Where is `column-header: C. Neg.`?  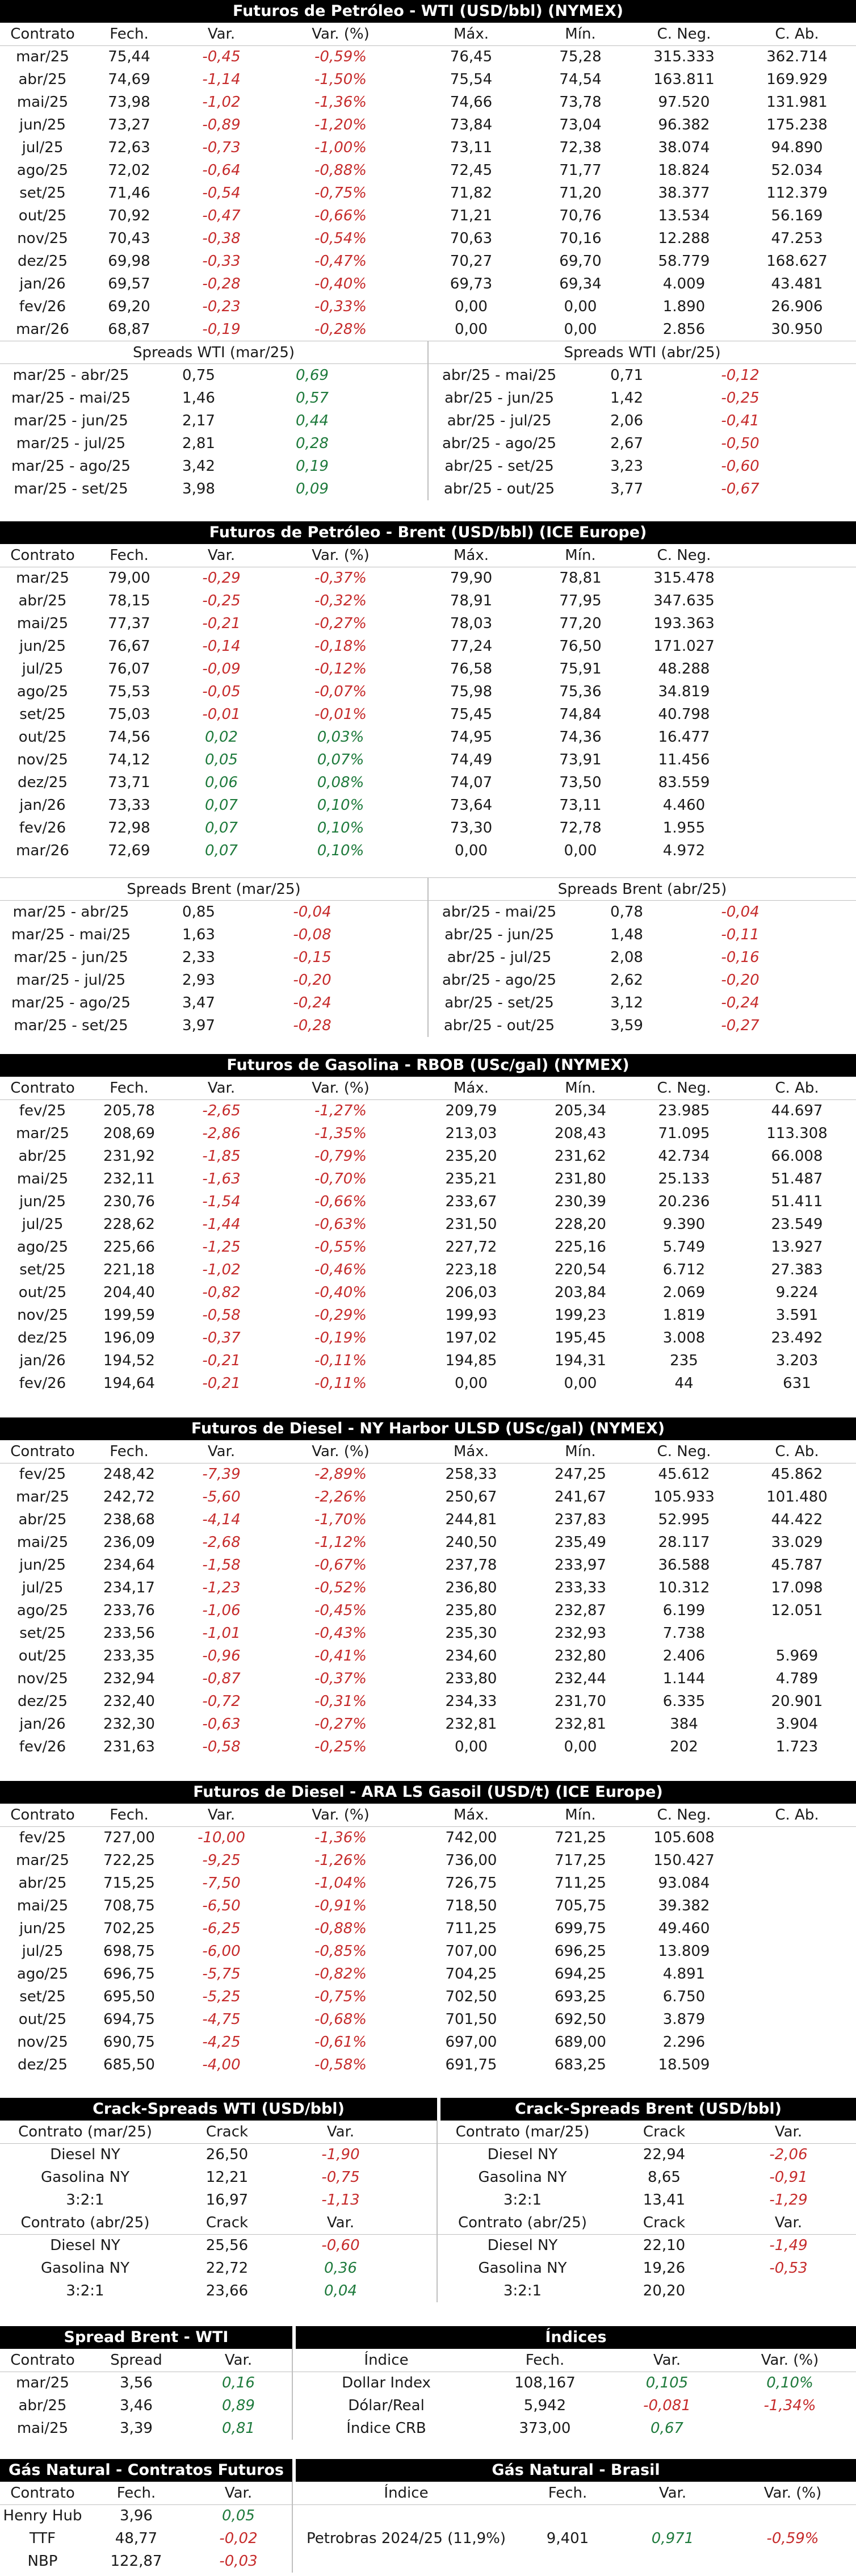 column-header: C. Neg. is located at coordinates (684, 1815).